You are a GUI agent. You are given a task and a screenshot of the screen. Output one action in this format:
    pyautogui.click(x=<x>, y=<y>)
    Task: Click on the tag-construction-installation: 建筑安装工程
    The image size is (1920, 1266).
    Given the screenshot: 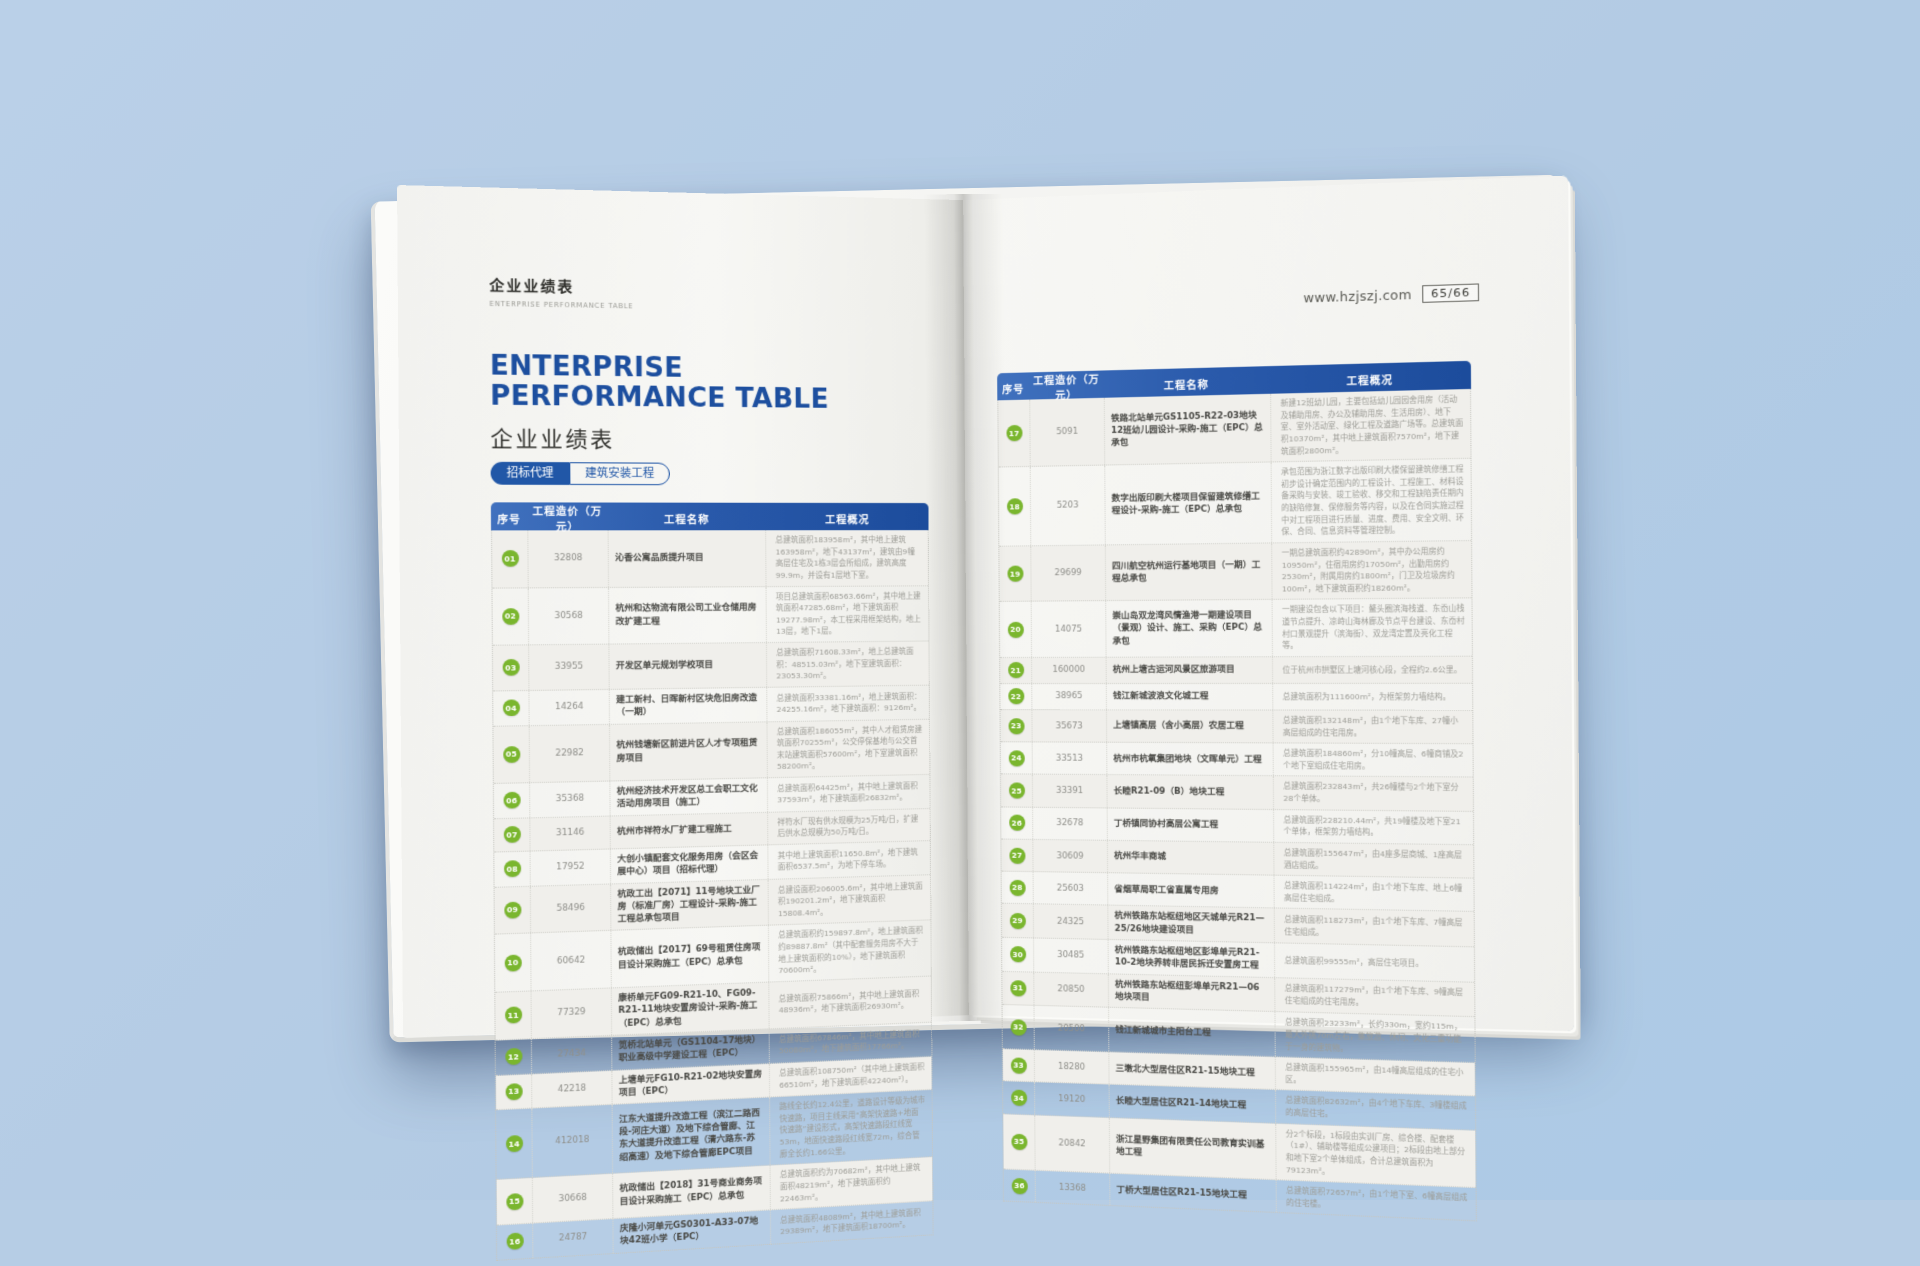 What is the action you would take?
    pyautogui.click(x=619, y=474)
    